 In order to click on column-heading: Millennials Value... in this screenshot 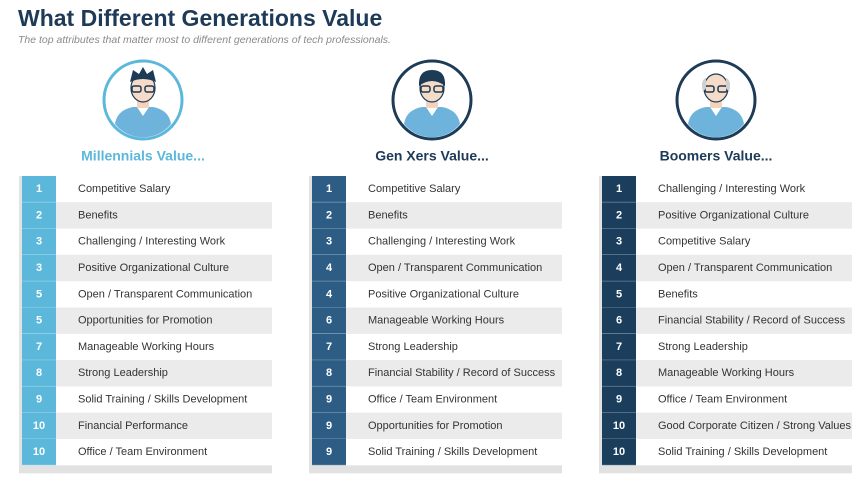, I will do `click(143, 156)`.